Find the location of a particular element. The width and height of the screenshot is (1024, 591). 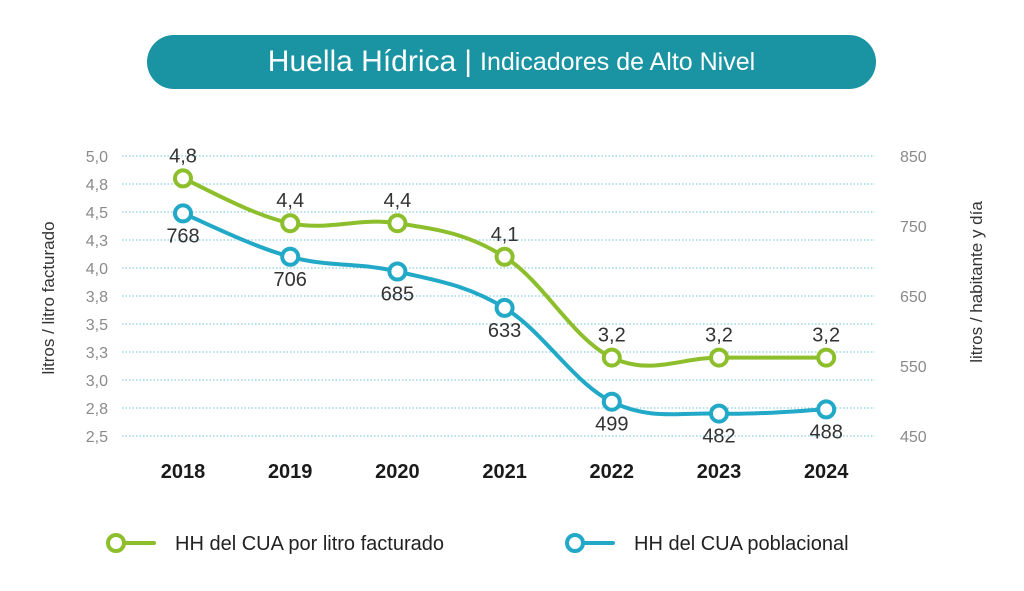

right-axis-ticks: 850 750 650 550 450 is located at coordinates (913, 297).